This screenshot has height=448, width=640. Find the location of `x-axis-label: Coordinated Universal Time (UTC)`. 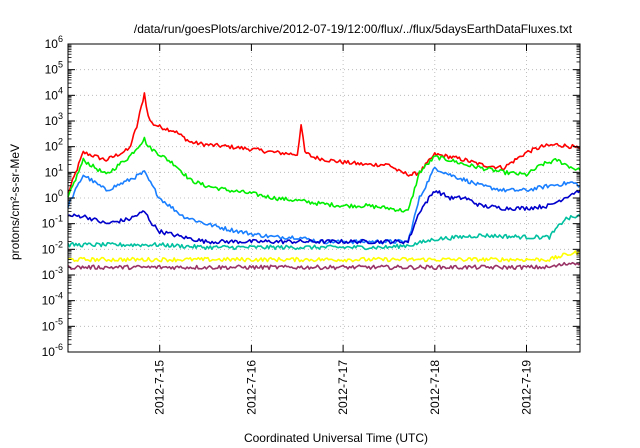

x-axis-label: Coordinated Universal Time (UTC) is located at coordinates (336, 438).